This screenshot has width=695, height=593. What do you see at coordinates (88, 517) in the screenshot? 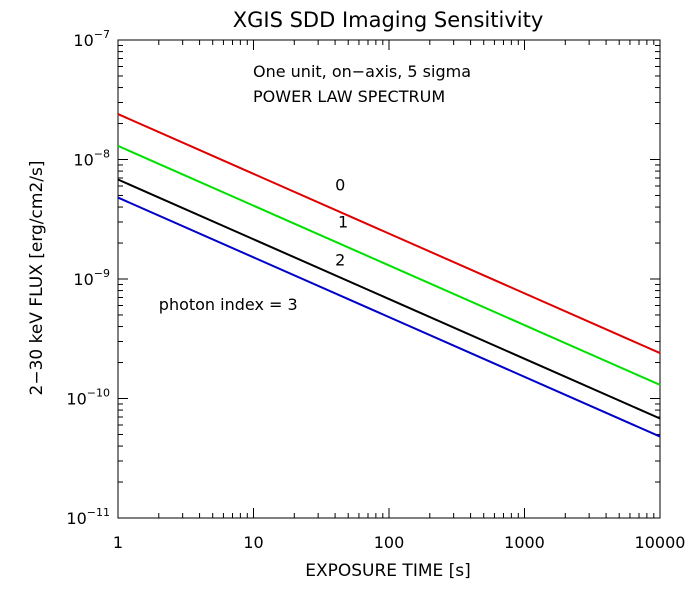
I see `y-tick-label: 10⁻¹¹` at bounding box center [88, 517].